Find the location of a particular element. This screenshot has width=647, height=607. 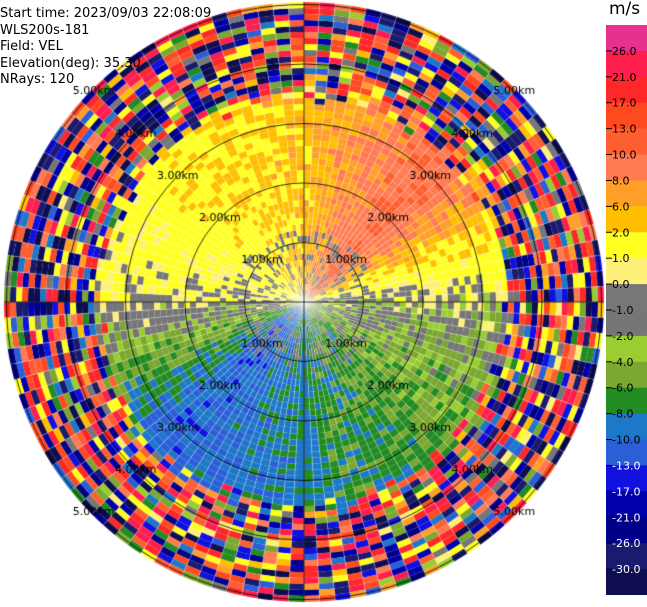

colorbar-tick-label: -30.0 is located at coordinates (626, 569).